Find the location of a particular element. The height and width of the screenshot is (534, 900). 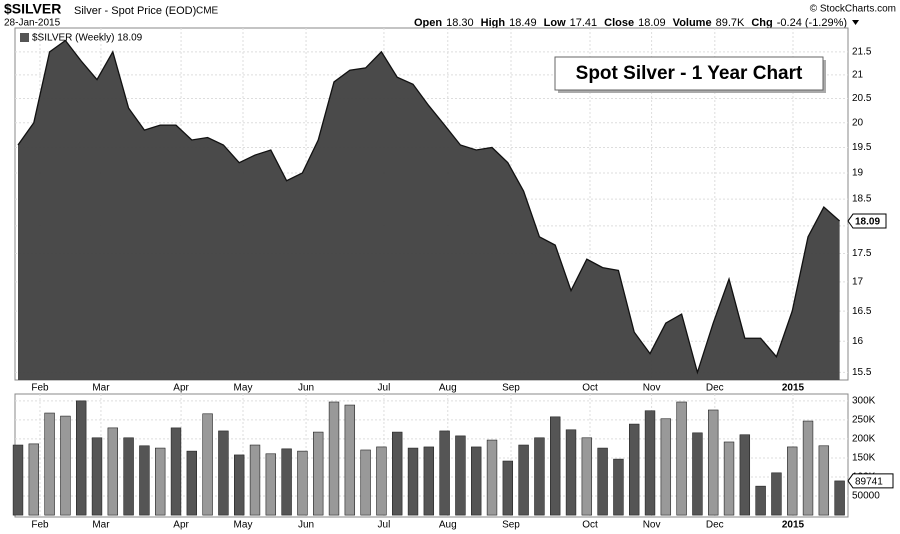

y-tick-label: 20 is located at coordinates (858, 122).